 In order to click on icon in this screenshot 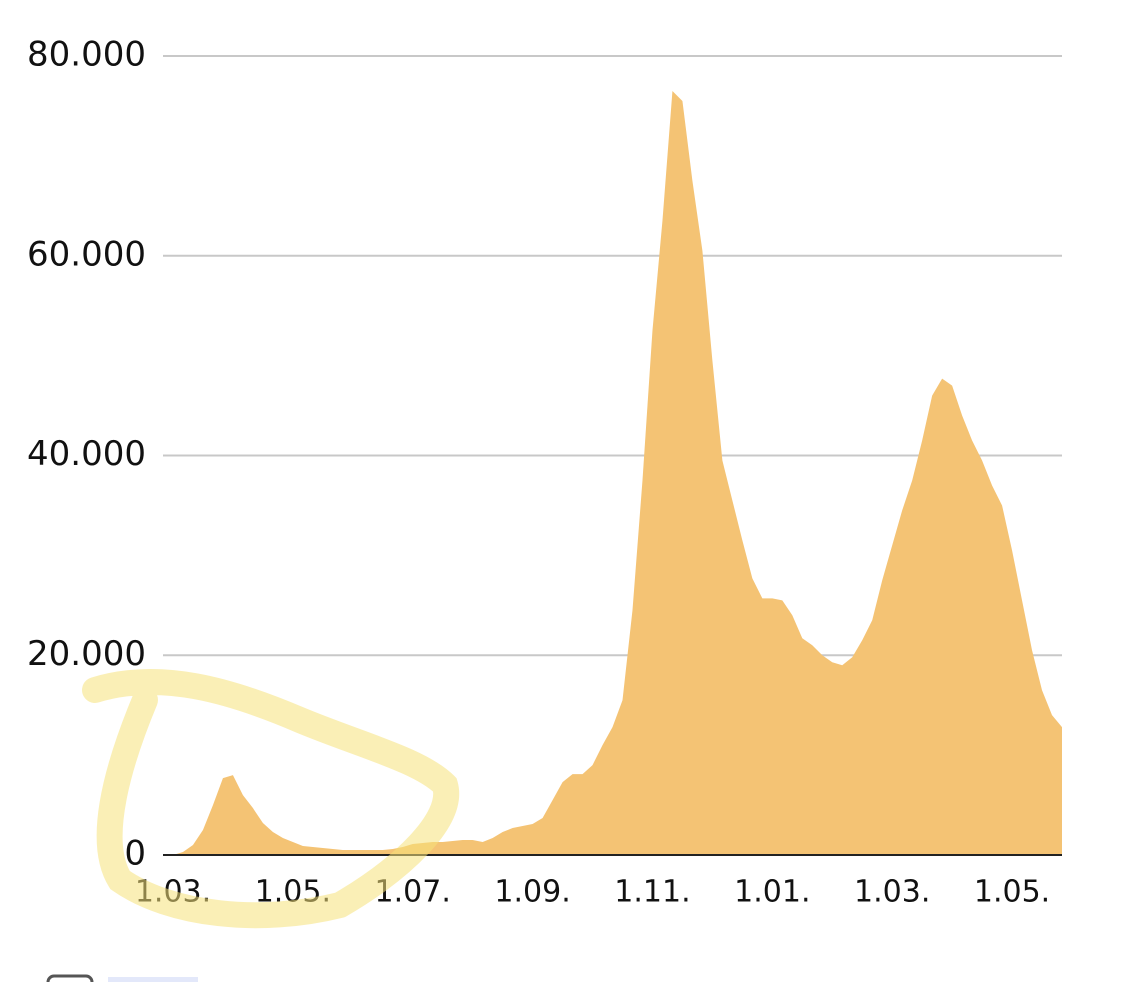, I will do `click(70, 978)`.